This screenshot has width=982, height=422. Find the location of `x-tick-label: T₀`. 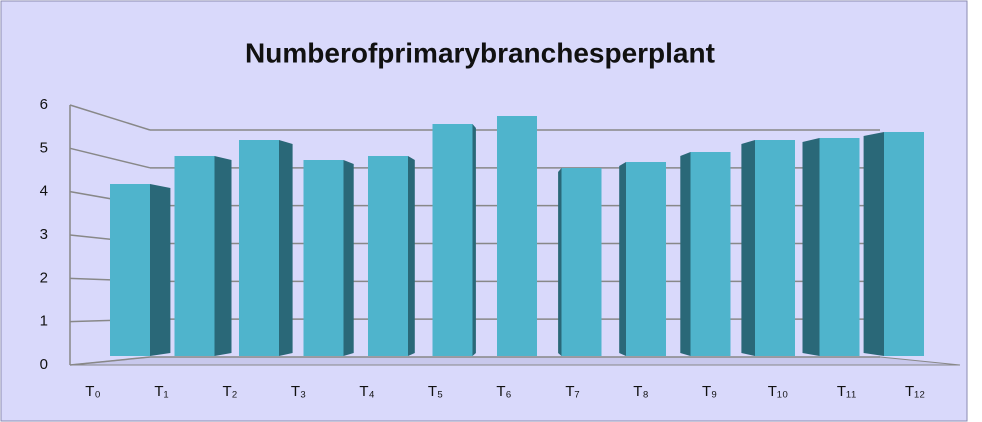

x-tick-label: T₀ is located at coordinates (92, 391).